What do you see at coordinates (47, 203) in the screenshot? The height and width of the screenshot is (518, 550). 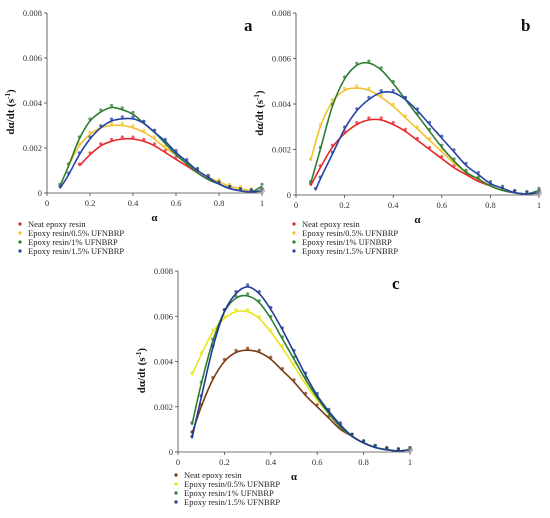 I see `x-tick-label: 0` at bounding box center [47, 203].